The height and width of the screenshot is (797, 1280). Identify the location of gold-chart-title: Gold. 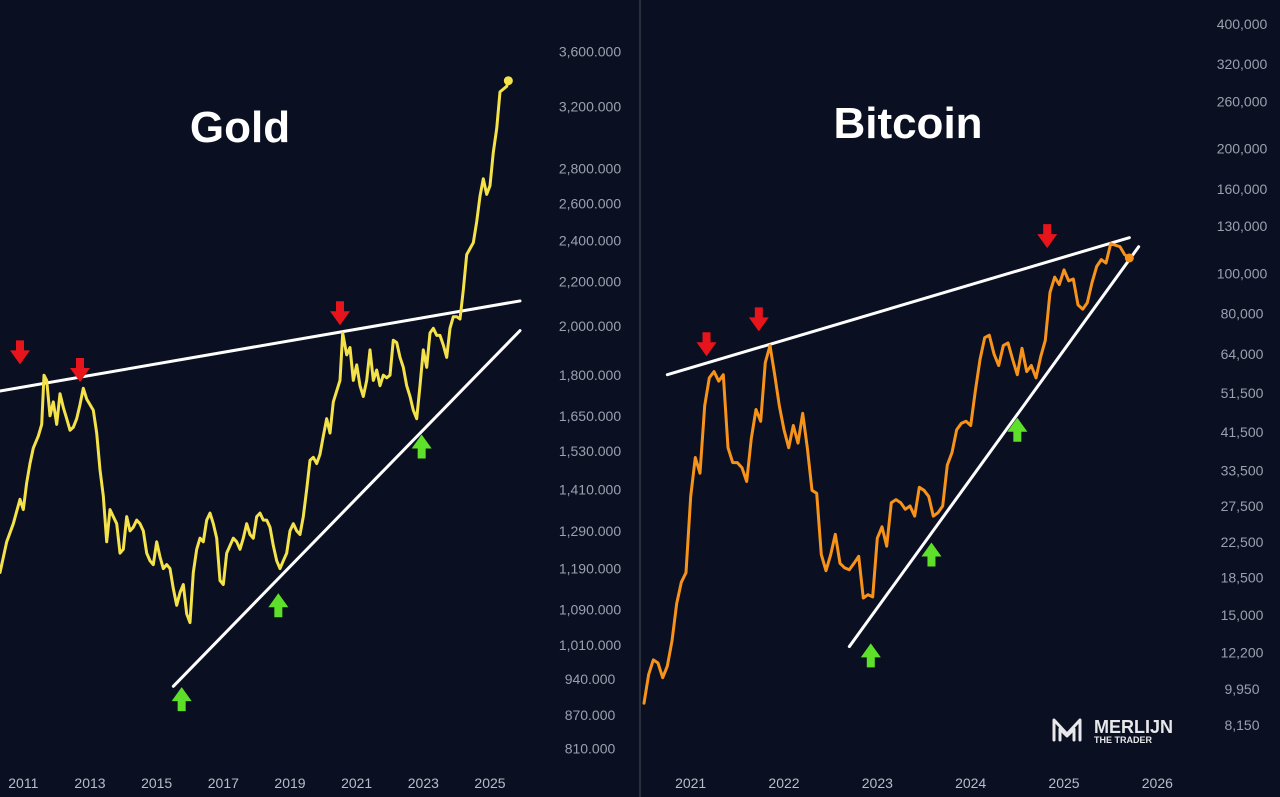
(240, 127).